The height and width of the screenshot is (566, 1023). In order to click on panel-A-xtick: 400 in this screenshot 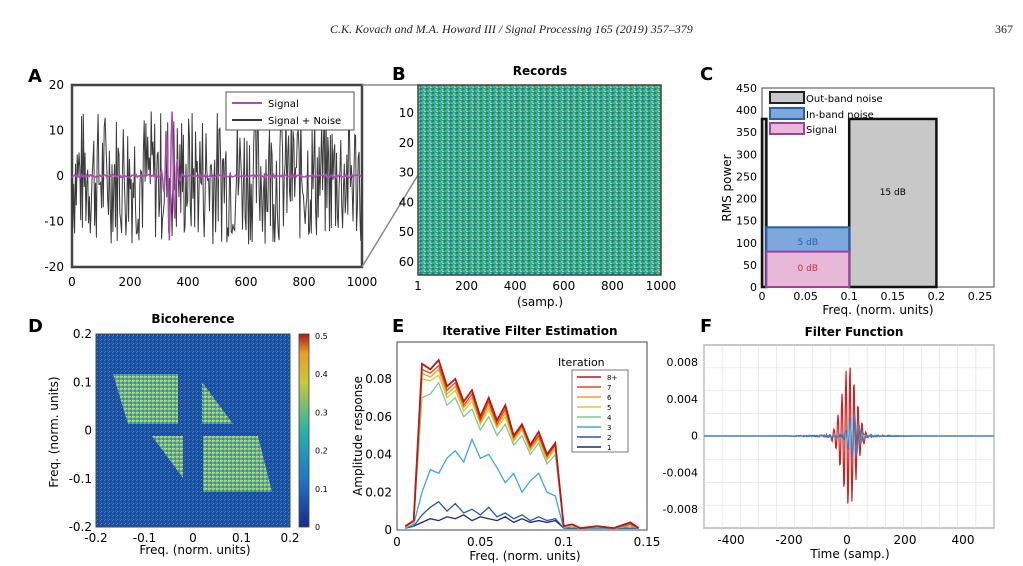, I will do `click(188, 282)`.